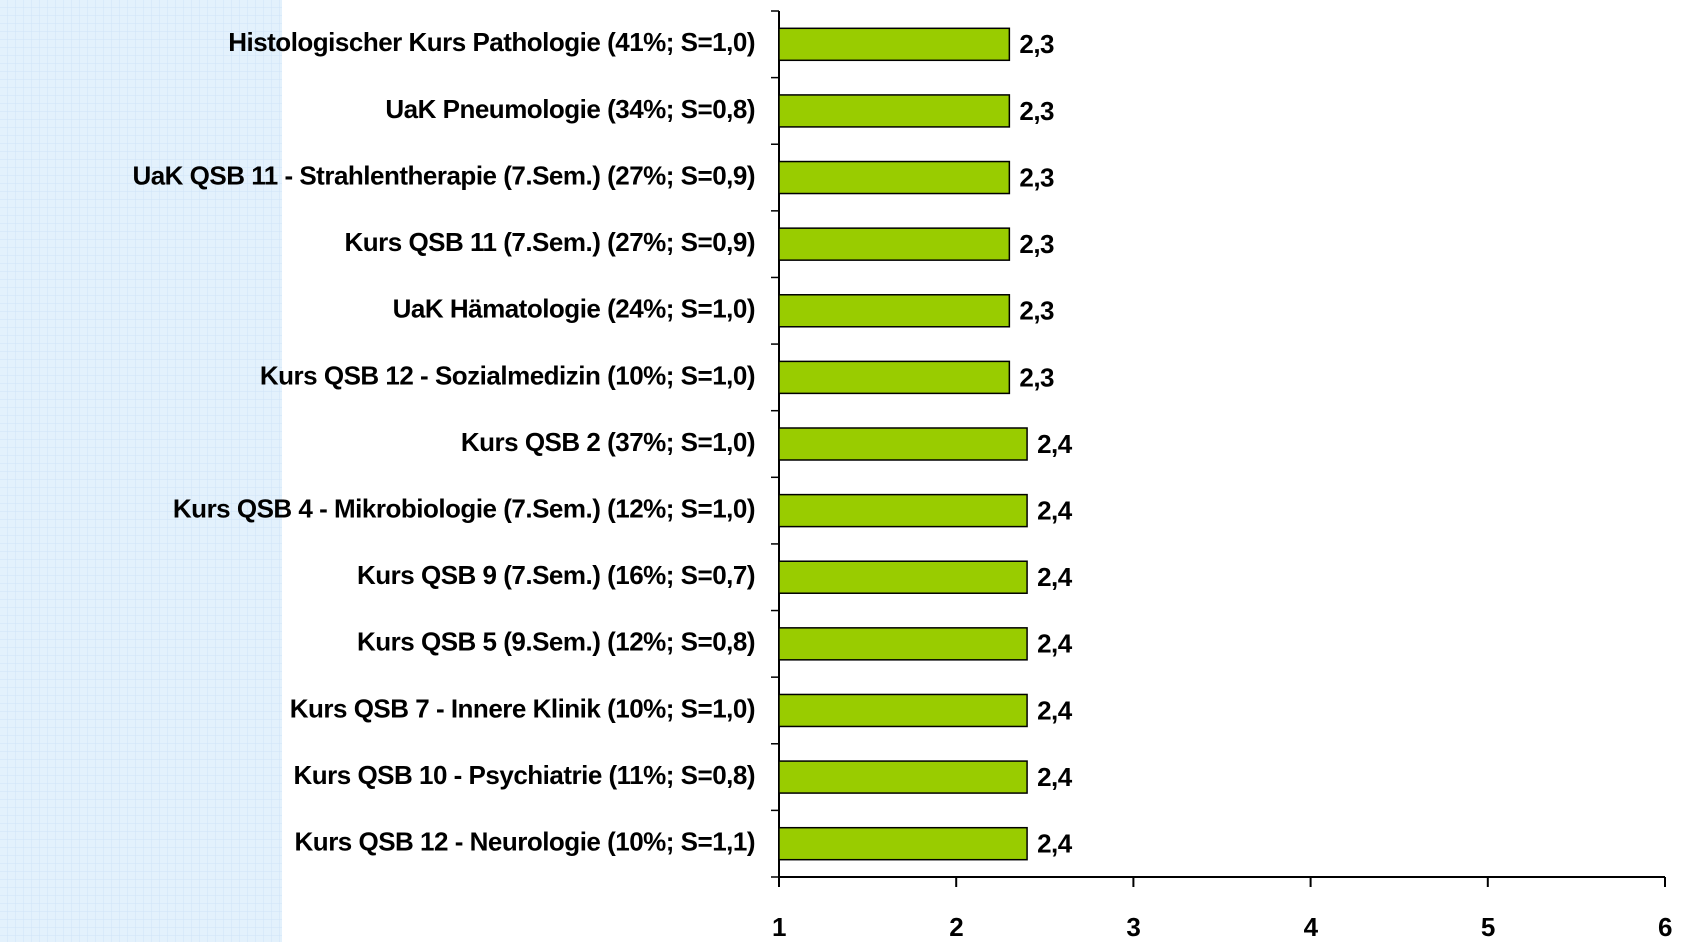  What do you see at coordinates (779, 927) in the screenshot?
I see `x-tick-label: 1` at bounding box center [779, 927].